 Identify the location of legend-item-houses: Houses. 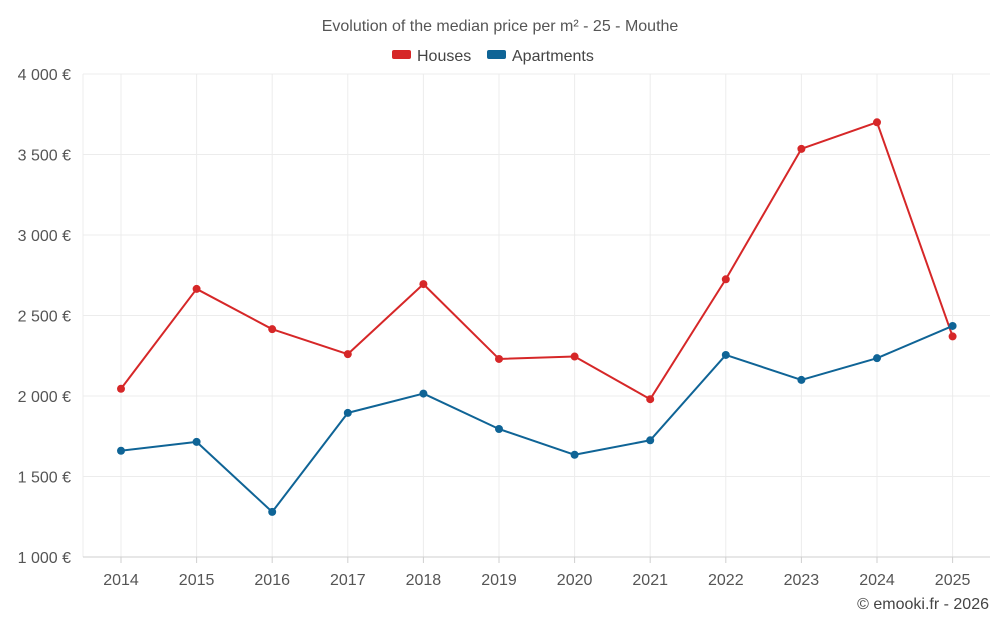
(431, 56).